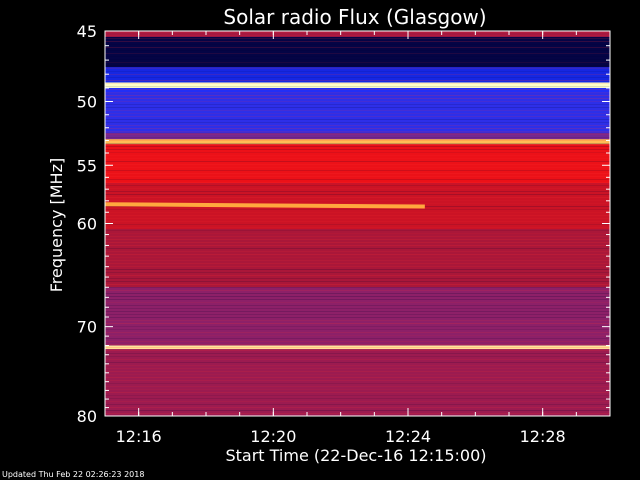  Describe the element at coordinates (543, 436) in the screenshot. I see `x-tick-label: 12:28` at that location.